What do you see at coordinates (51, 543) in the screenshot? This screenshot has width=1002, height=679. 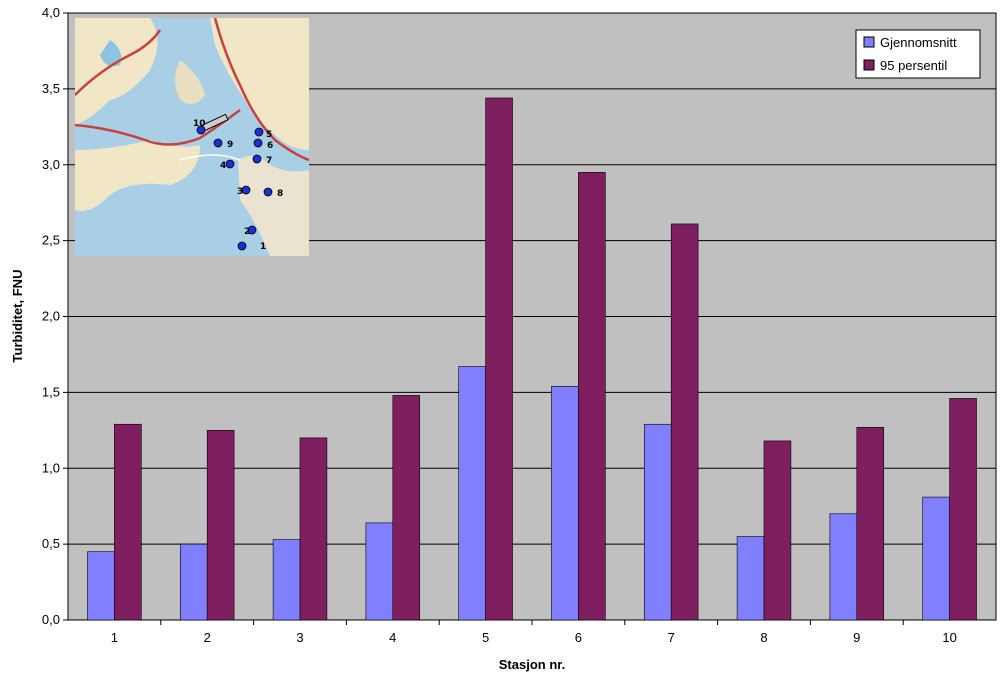 I see `y-tick-label: 0,5` at bounding box center [51, 543].